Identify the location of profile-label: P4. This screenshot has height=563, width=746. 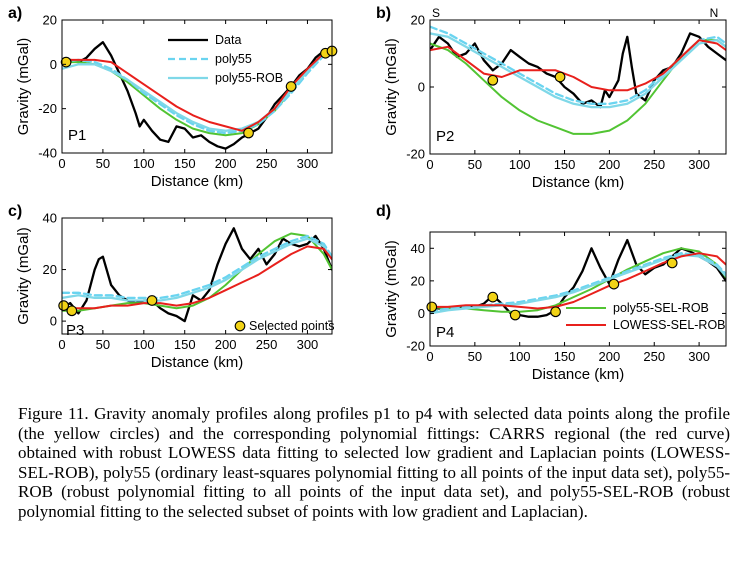
(445, 332).